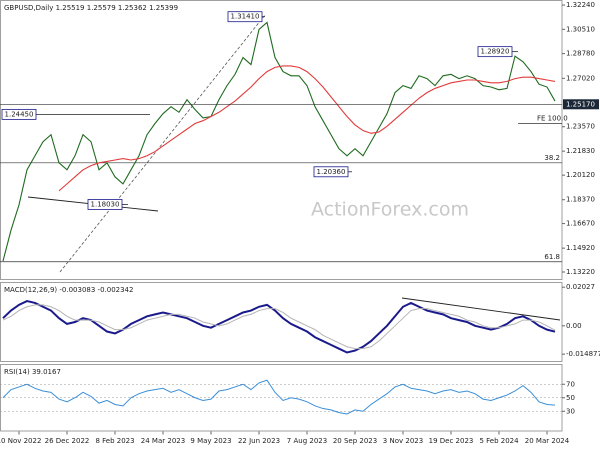  What do you see at coordinates (355, 441) in the screenshot?
I see `x-tick-label: 20 Sep 2023` at bounding box center [355, 441].